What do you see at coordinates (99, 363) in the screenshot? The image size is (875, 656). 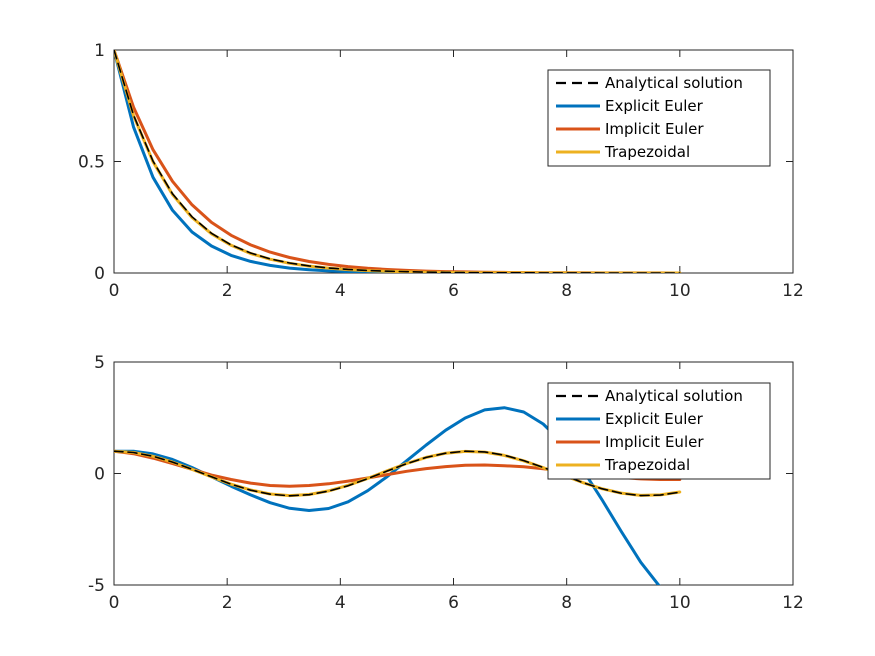 I see `y-tick-label: 5` at bounding box center [99, 363].